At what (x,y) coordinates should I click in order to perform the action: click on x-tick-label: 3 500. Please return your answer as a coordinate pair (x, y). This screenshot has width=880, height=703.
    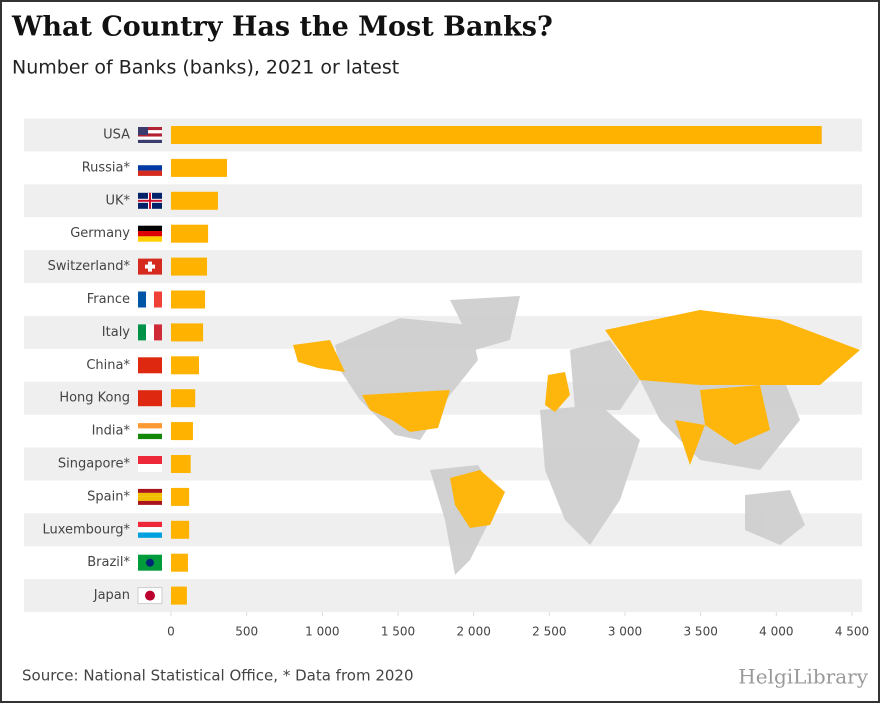
    Looking at the image, I should click on (700, 632).